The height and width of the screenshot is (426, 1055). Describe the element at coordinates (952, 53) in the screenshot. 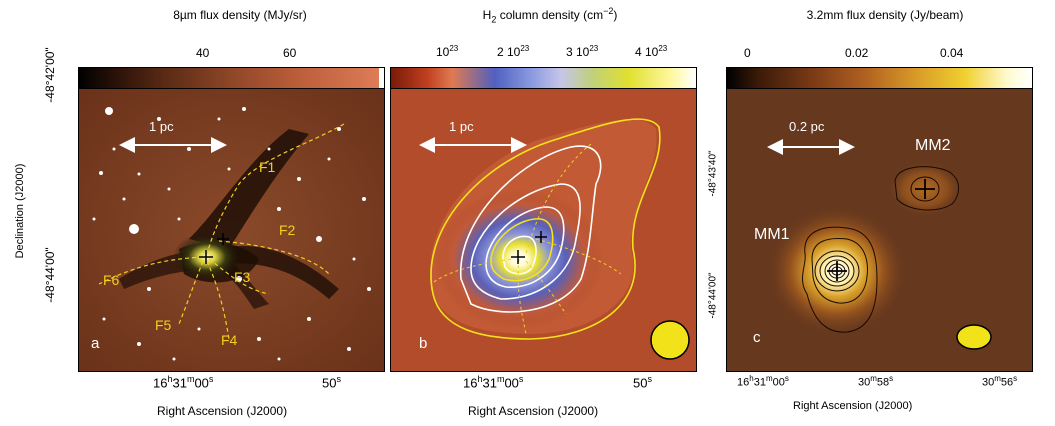

I see `colorbar-c-tick: 0.04` at that location.